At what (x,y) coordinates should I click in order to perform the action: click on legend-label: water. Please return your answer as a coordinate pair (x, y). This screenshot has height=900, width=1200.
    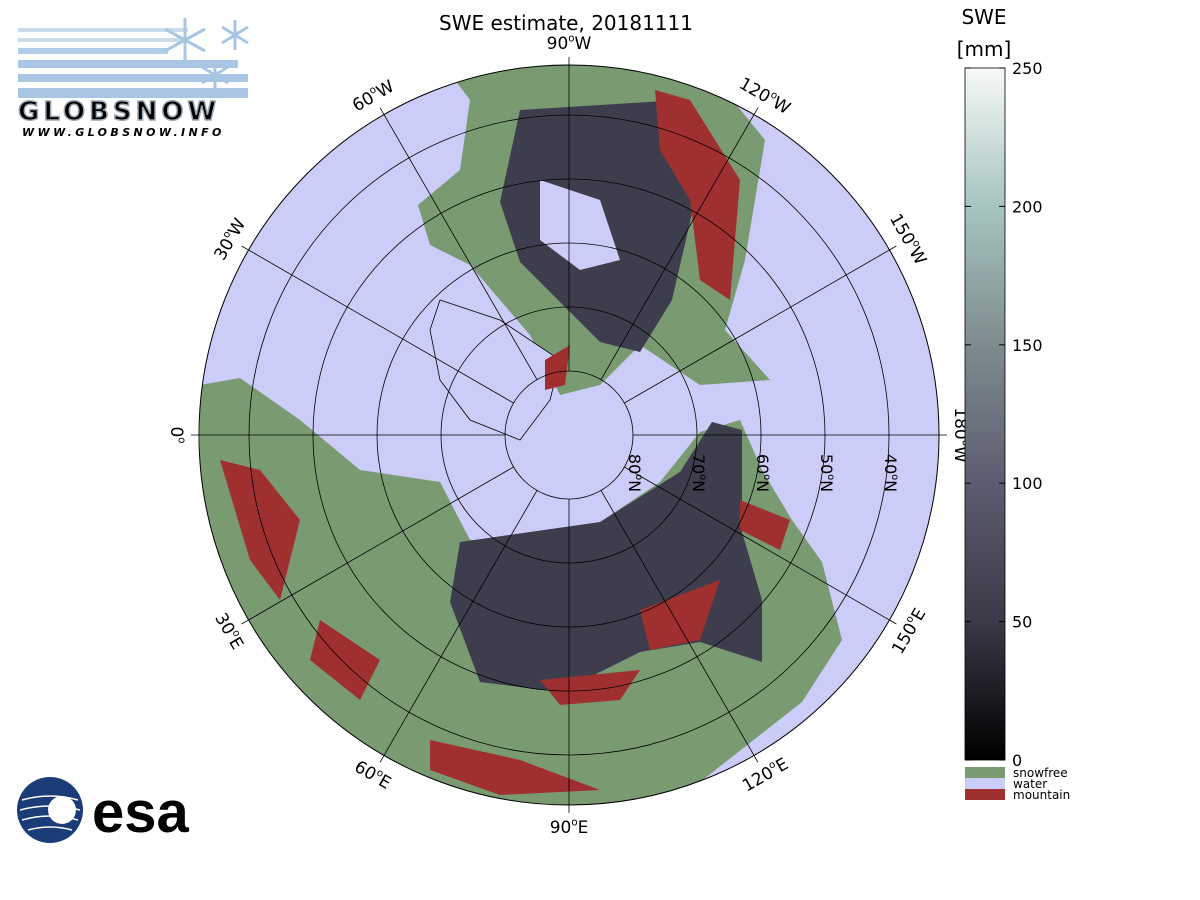
    Looking at the image, I should click on (1030, 784).